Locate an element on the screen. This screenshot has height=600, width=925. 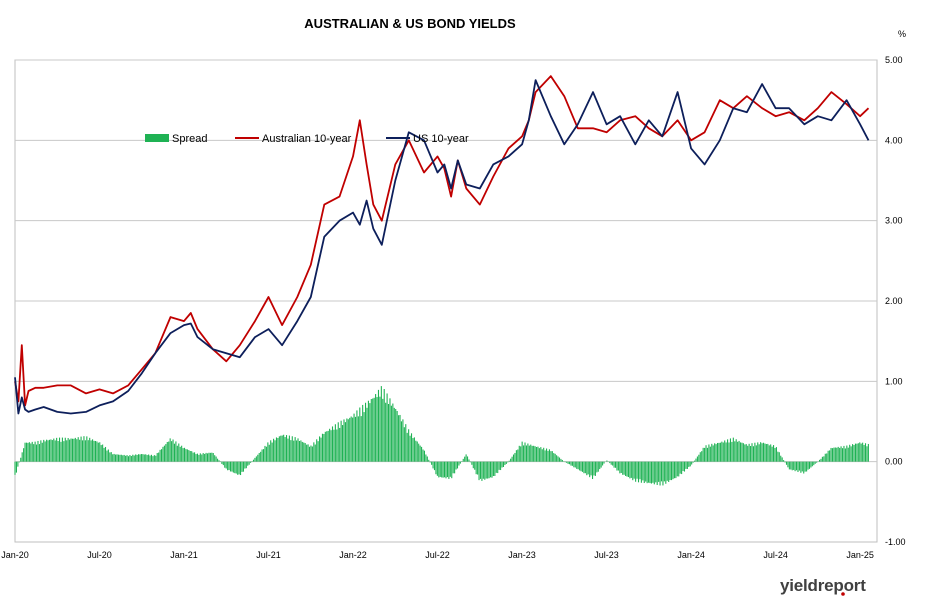
x-tick-label: Jul-23 is located at coordinates (606, 555).